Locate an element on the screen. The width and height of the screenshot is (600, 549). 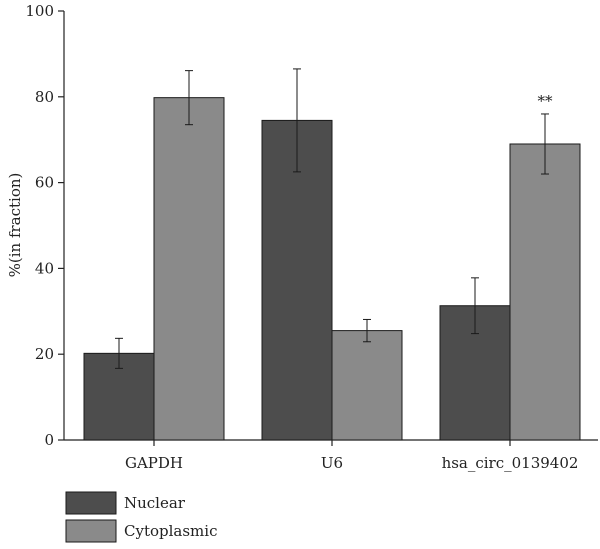
y-tick-label: 20 is located at coordinates (44, 354).